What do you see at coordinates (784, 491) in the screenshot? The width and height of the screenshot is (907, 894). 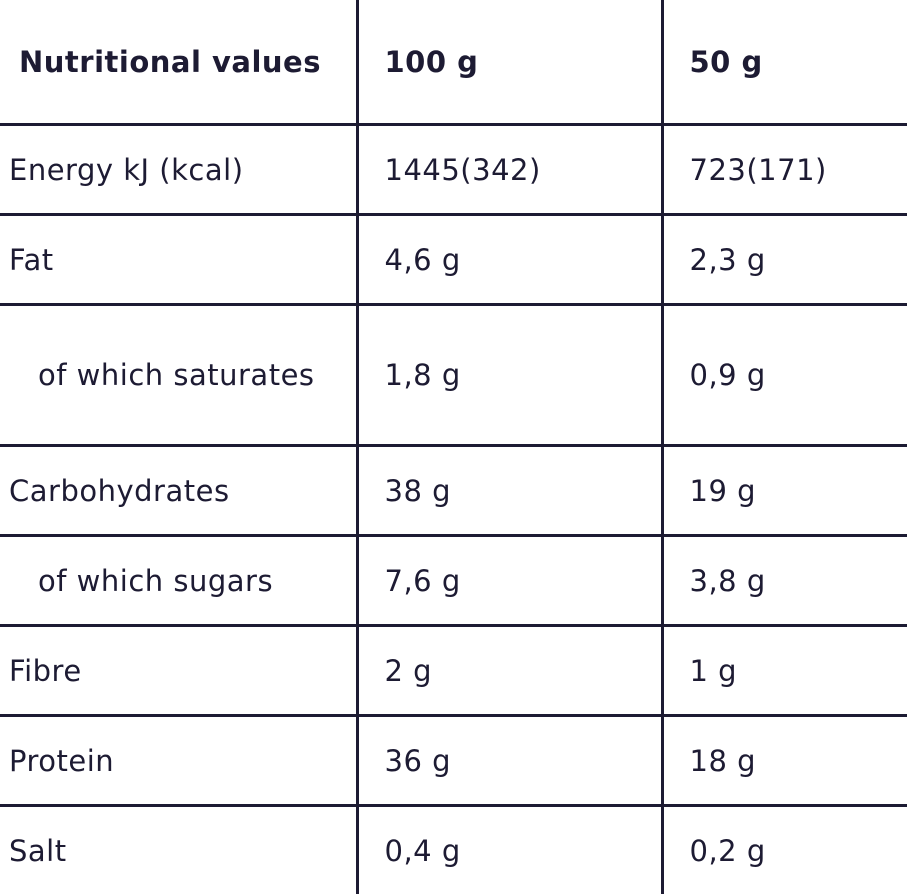 I see `nutrient-value: 19 g` at bounding box center [784, 491].